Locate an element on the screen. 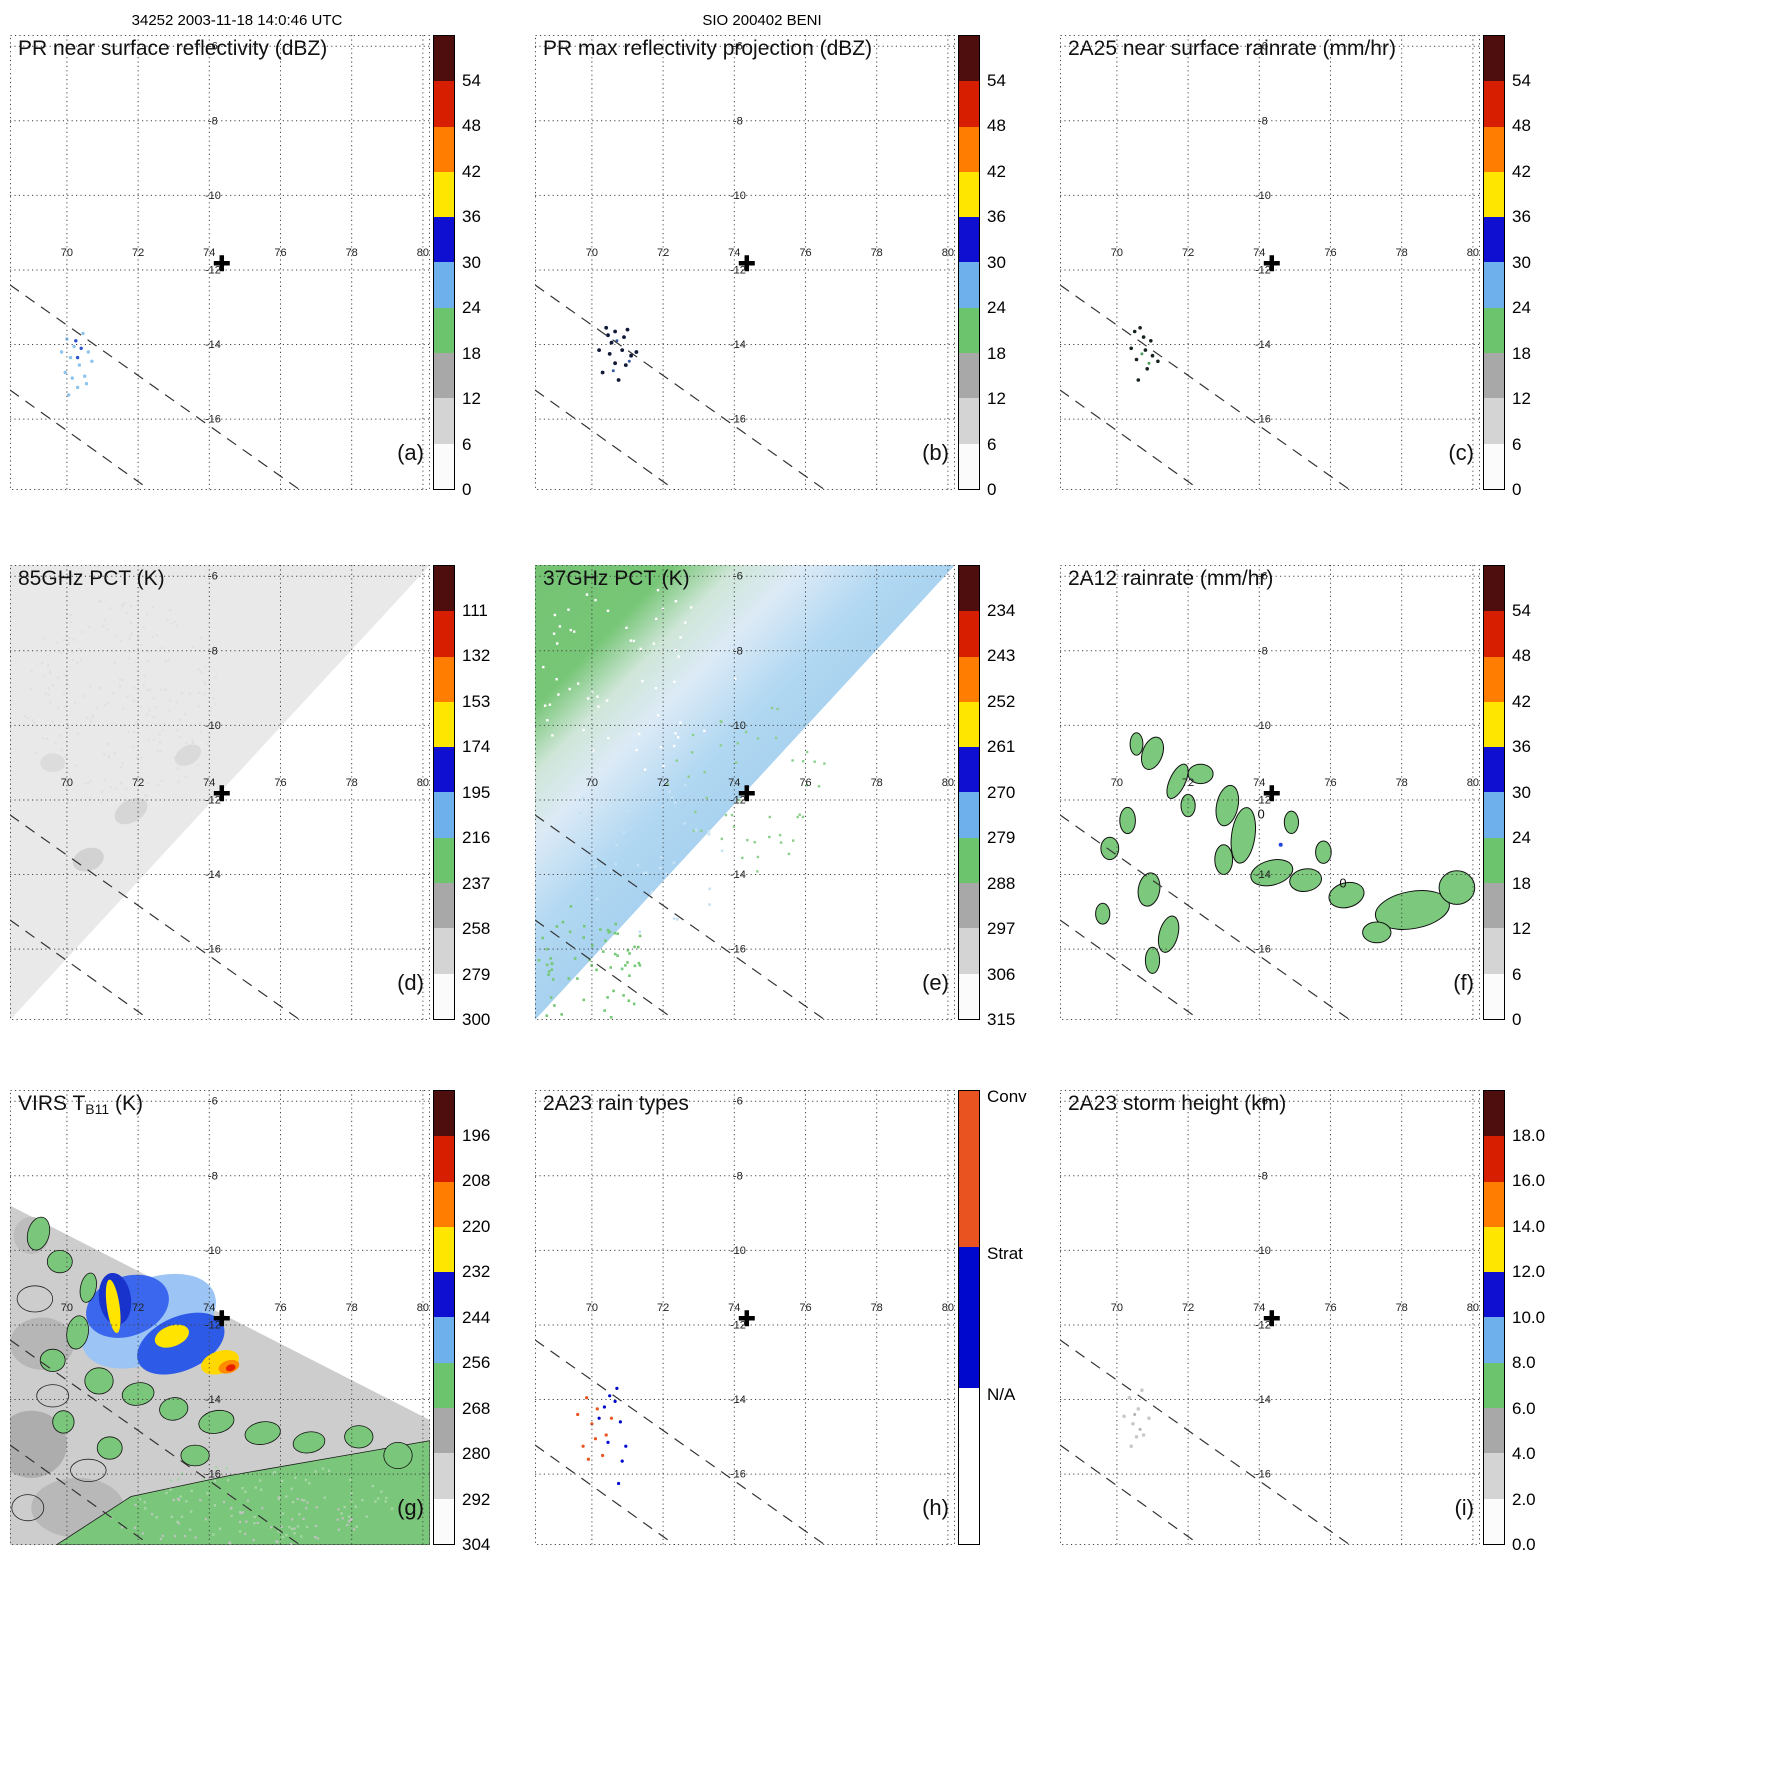 This screenshot has height=1771, width=1771. panel-c-tick-labels: 70 72 74 76 78 80 -6 -8 -10 -12 -14 -16 is located at coordinates (1295, 233).